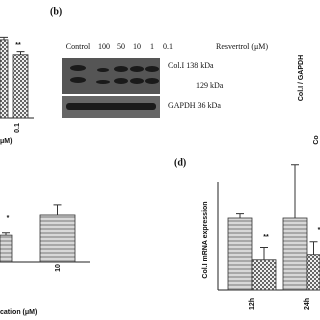 This screenshot has height=320, width=320. Describe the element at coordinates (56, 11) in the screenshot. I see `panel-label: (b)` at that location.